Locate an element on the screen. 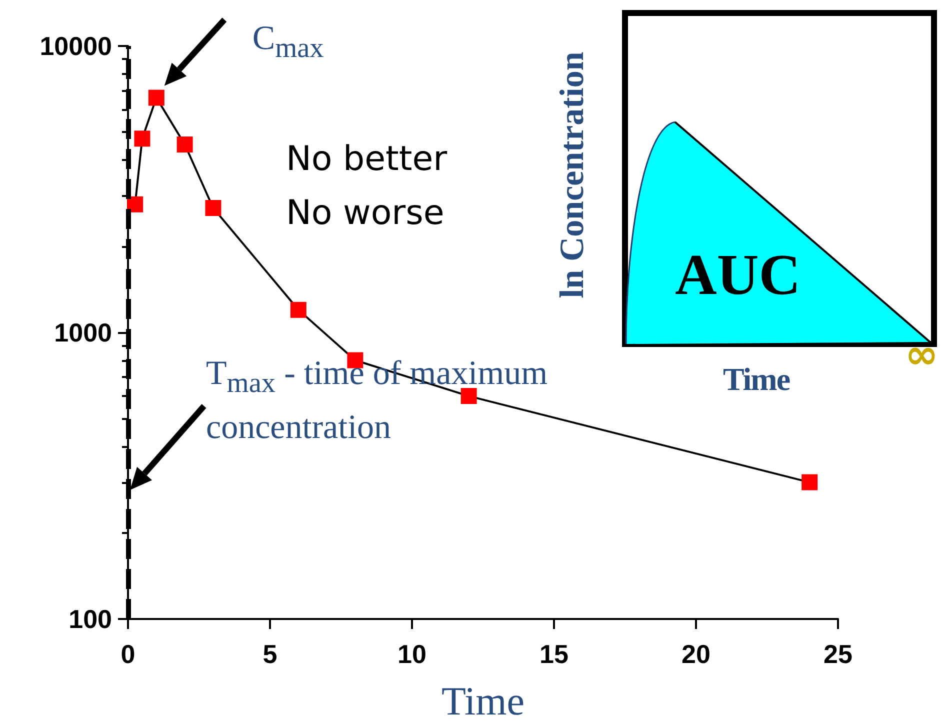  y-tick-label: 10000 is located at coordinates (76, 46).